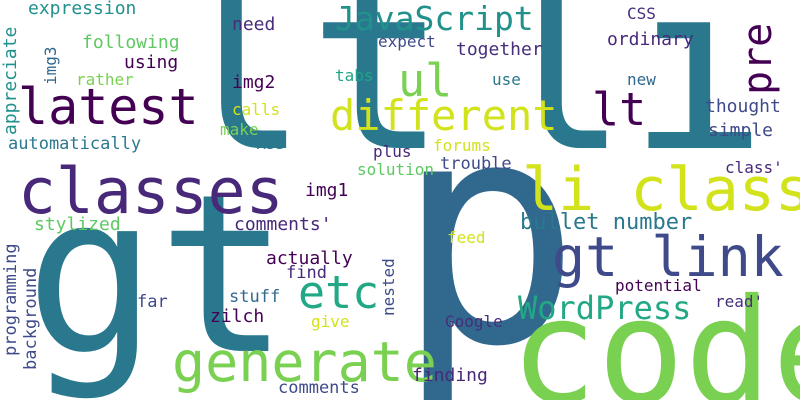  I want to click on word-bullet-number: bullet number, so click(606, 222).